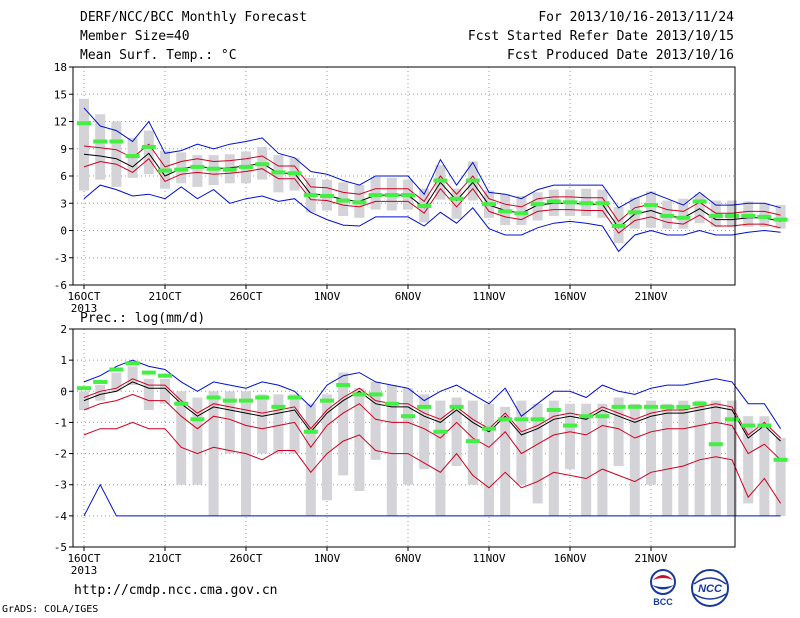 This screenshot has height=618, width=800. Describe the element at coordinates (488, 296) in the screenshot. I see `x-tick-label: 11NOV` at that location.